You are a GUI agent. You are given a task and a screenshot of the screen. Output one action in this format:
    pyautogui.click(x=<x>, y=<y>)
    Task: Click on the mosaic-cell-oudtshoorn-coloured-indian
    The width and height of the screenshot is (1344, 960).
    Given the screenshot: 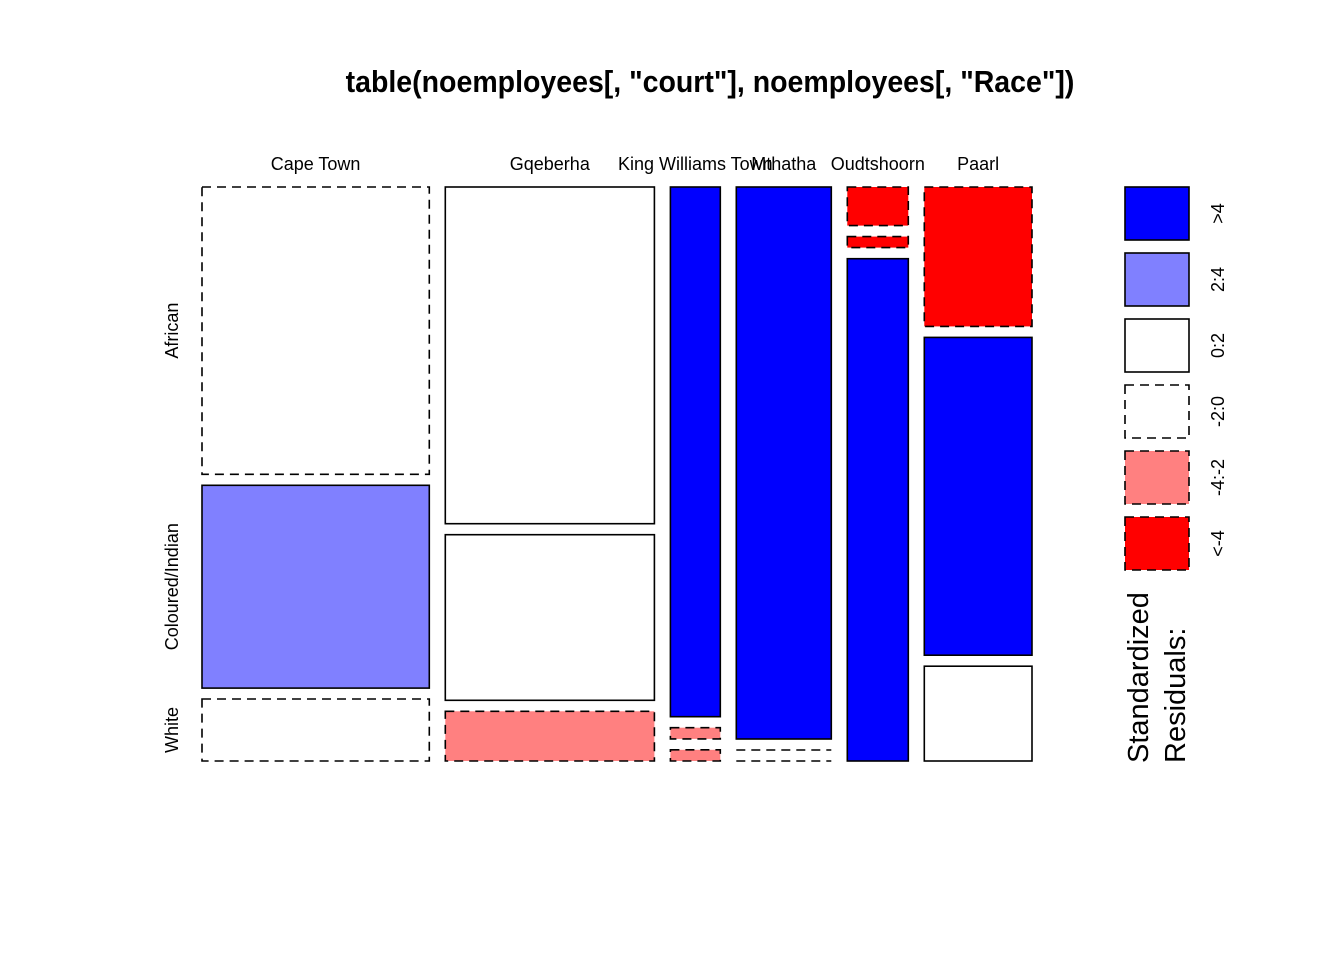 What is the action you would take?
    pyautogui.click(x=878, y=242)
    